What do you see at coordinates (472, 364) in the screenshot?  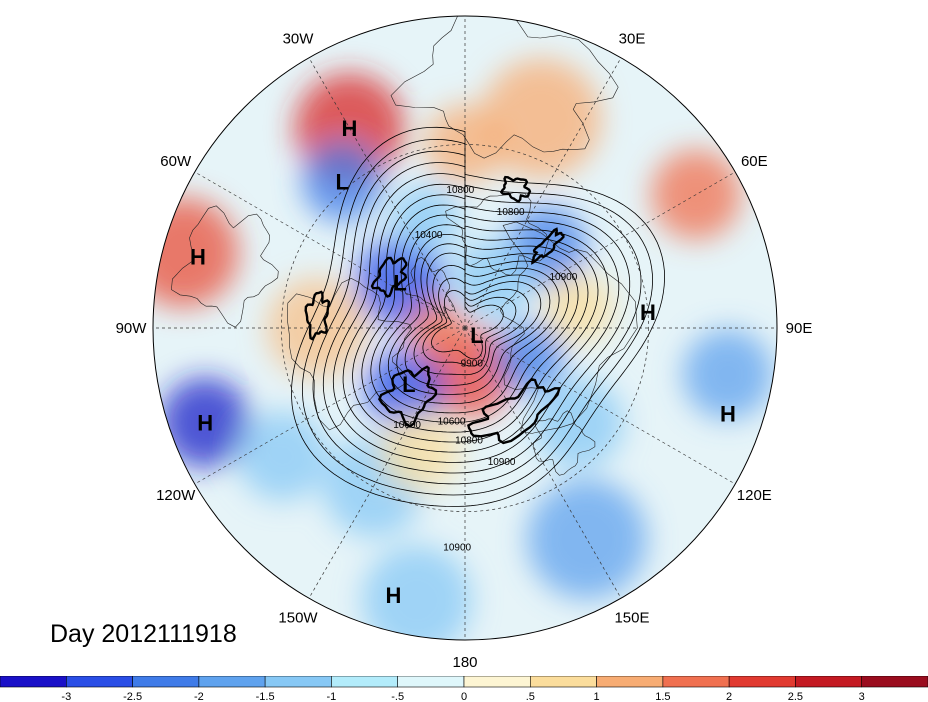 I see `contour-label: 9900` at bounding box center [472, 364].